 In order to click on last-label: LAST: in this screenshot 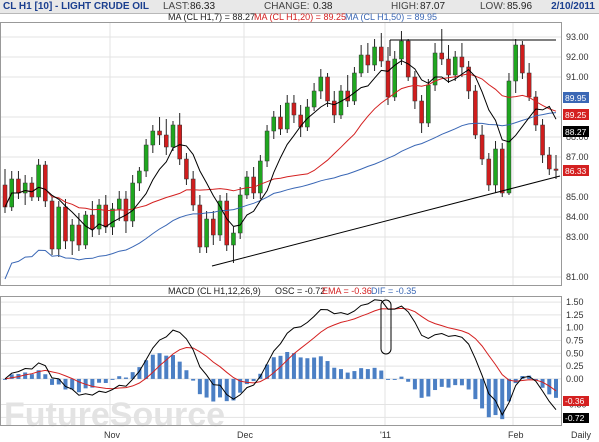, I will do `click(176, 6)`.